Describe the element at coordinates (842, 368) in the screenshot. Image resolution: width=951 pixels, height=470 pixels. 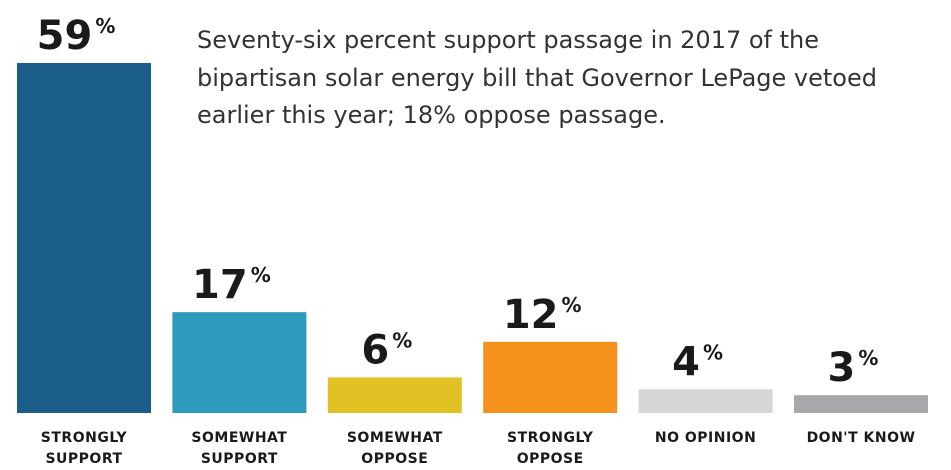
I see `value-number: 3` at that location.